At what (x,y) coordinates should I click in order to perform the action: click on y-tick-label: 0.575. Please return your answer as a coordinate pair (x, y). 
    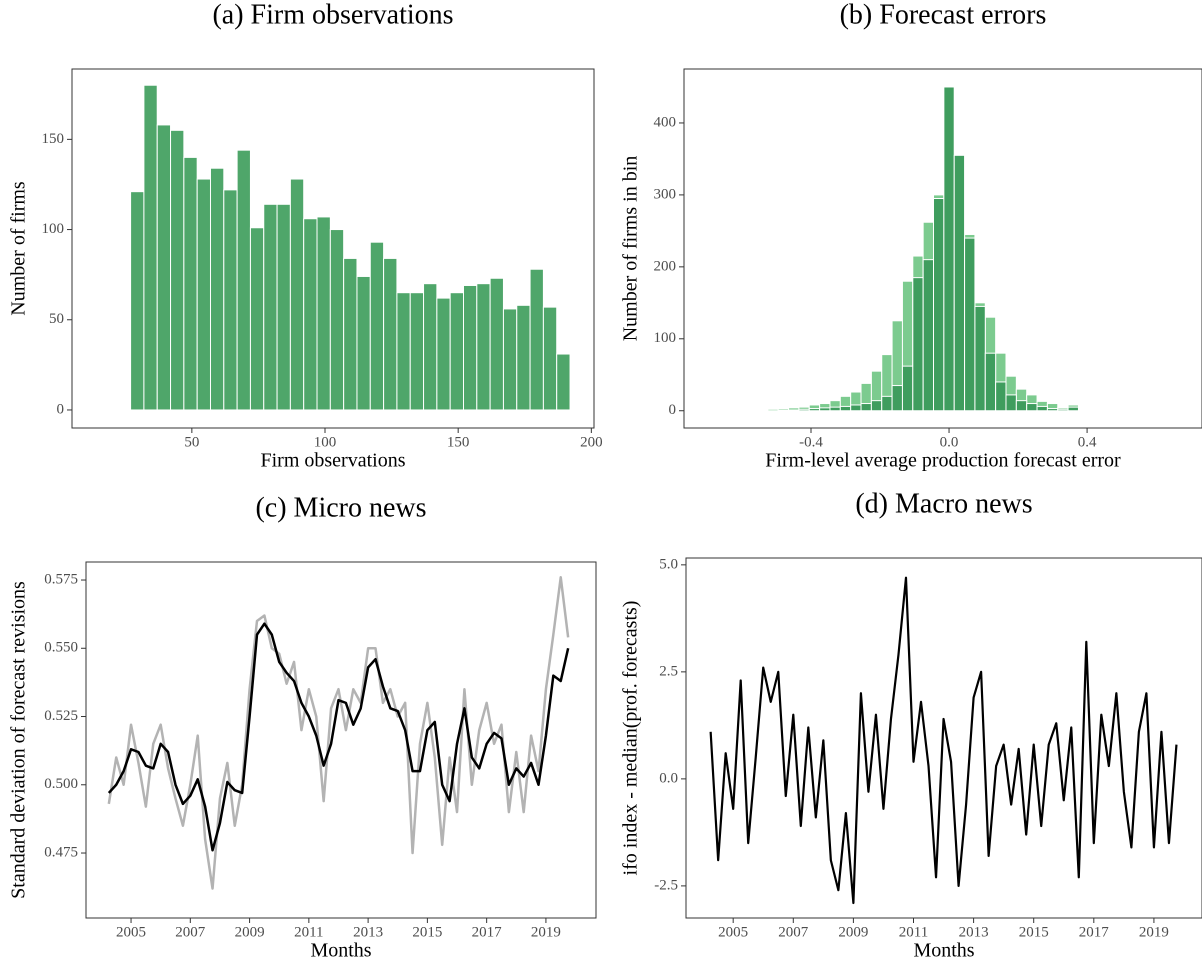
    Looking at the image, I should click on (61, 579).